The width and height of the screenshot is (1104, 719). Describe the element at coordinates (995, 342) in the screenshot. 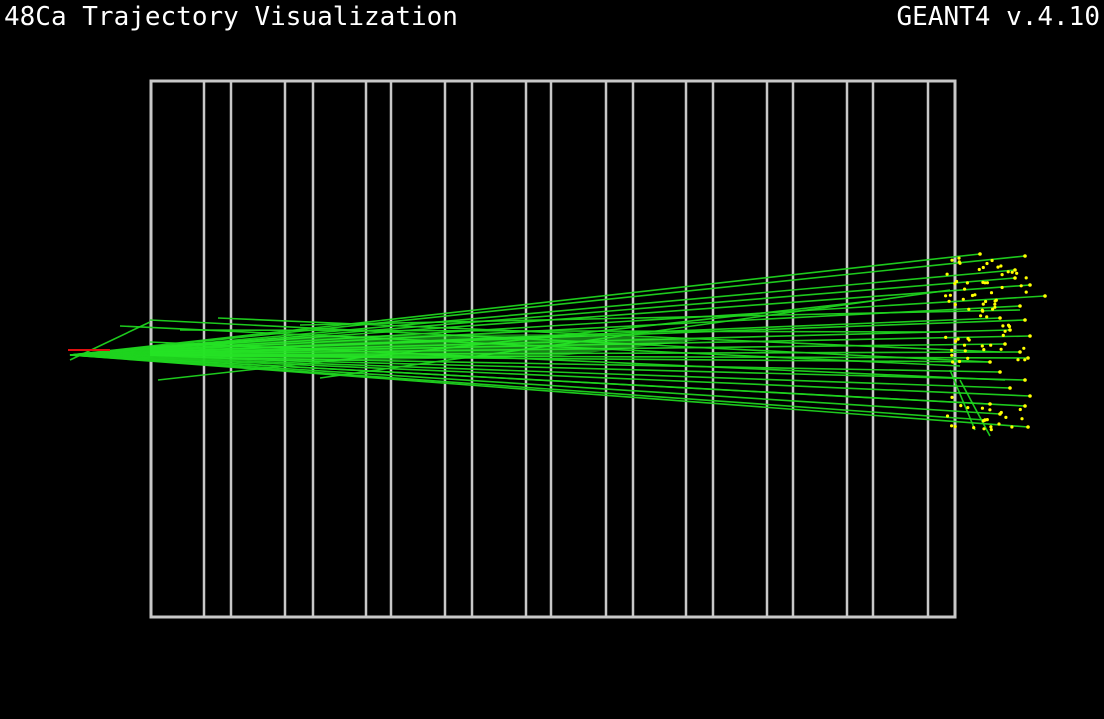

I see `hit-point-layer` at that location.